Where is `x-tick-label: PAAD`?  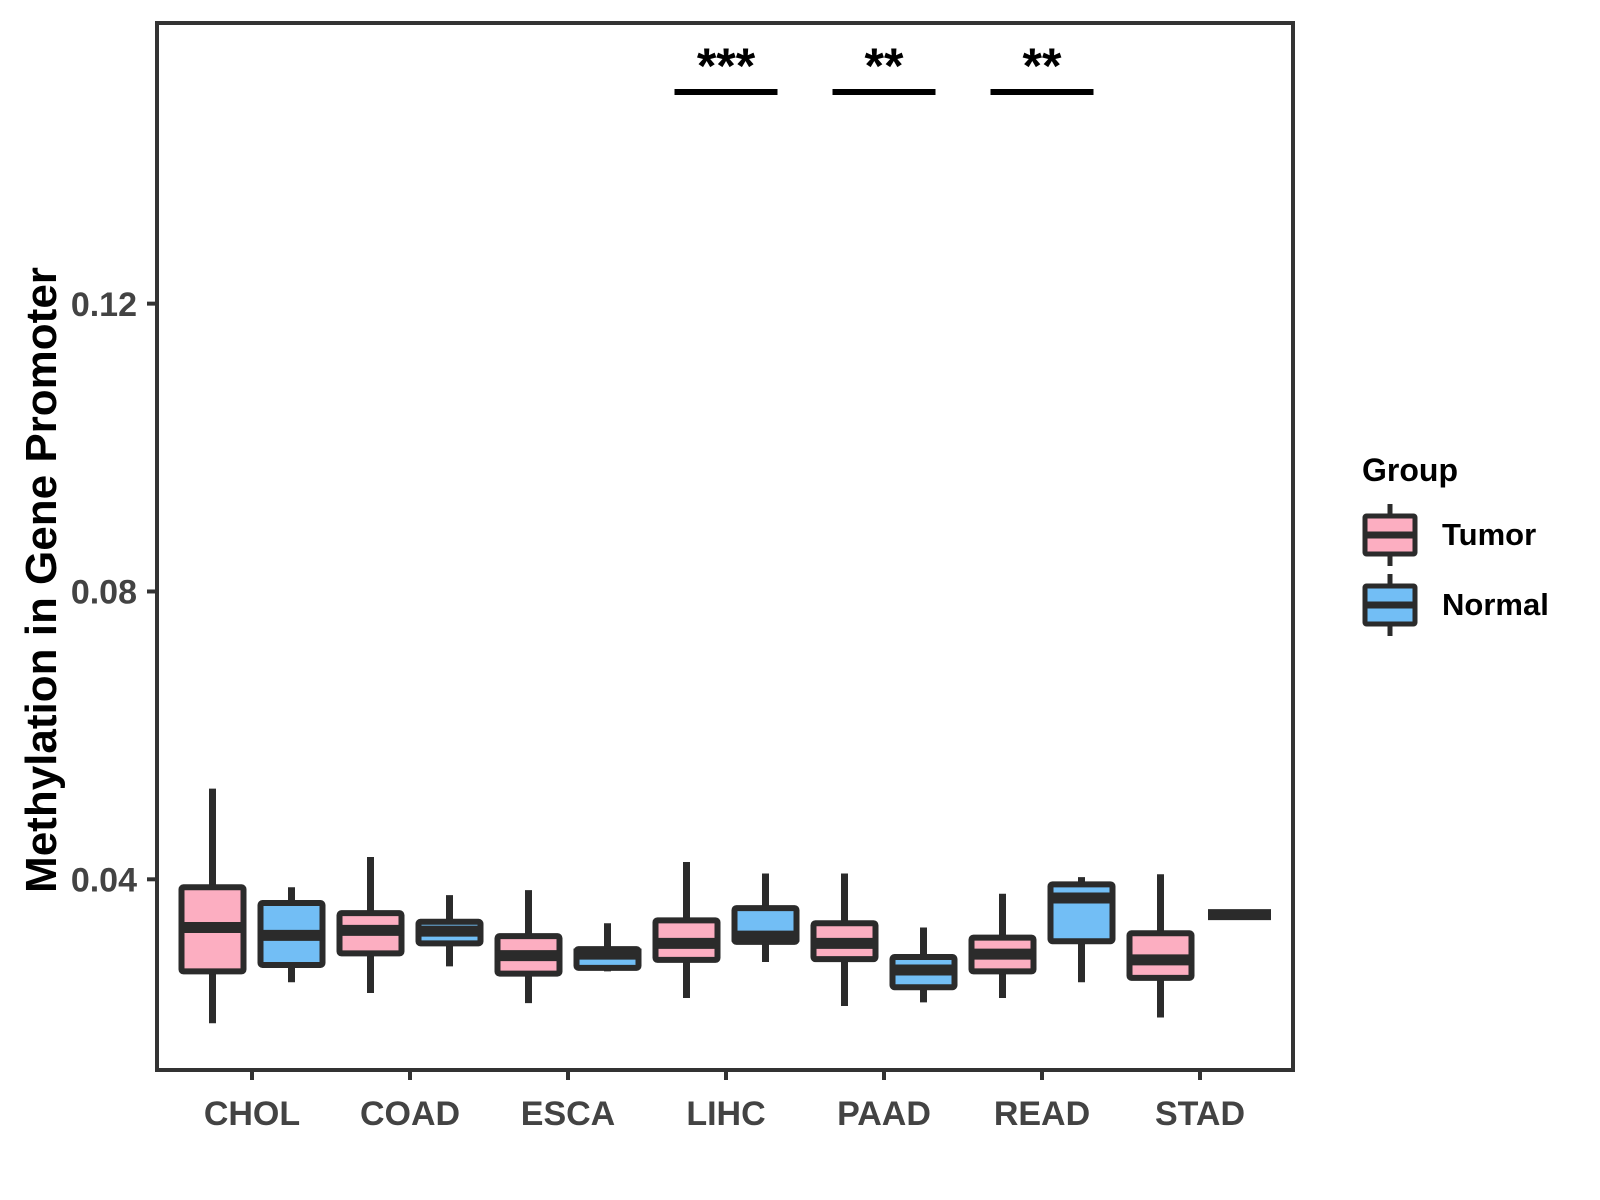
x-tick-label: PAAD is located at coordinates (884, 1114).